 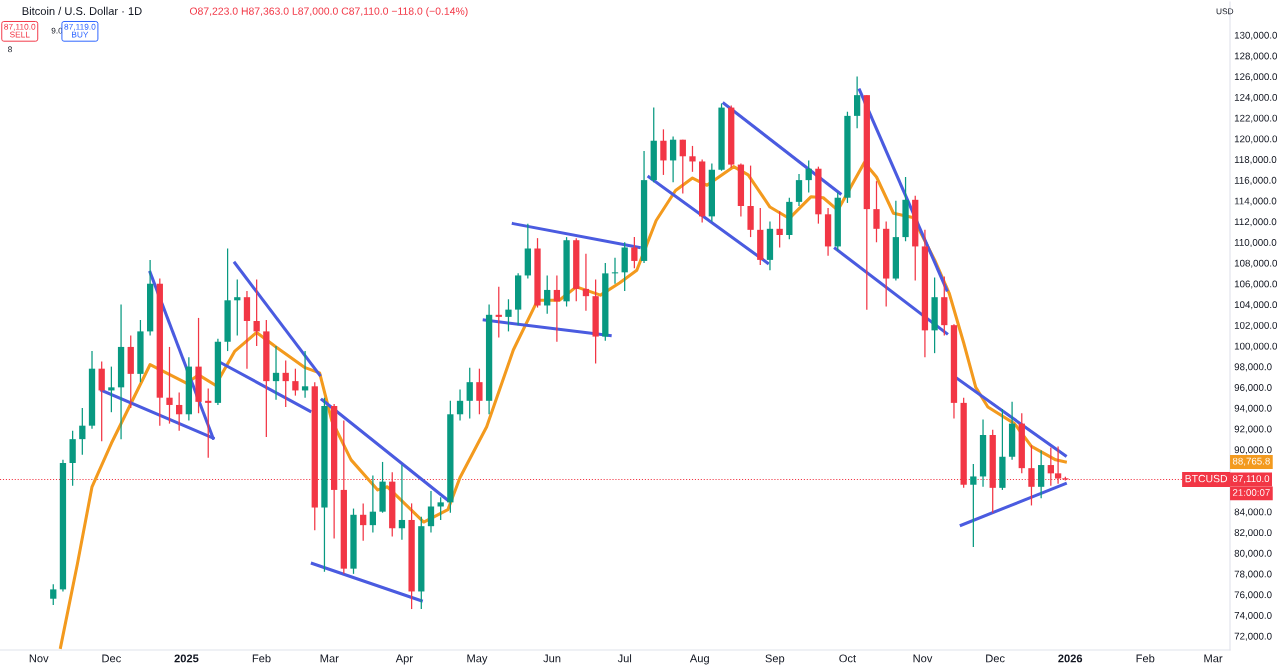 What do you see at coordinates (1253, 616) in the screenshot?
I see `y-tick-label: 74,000.0` at bounding box center [1253, 616].